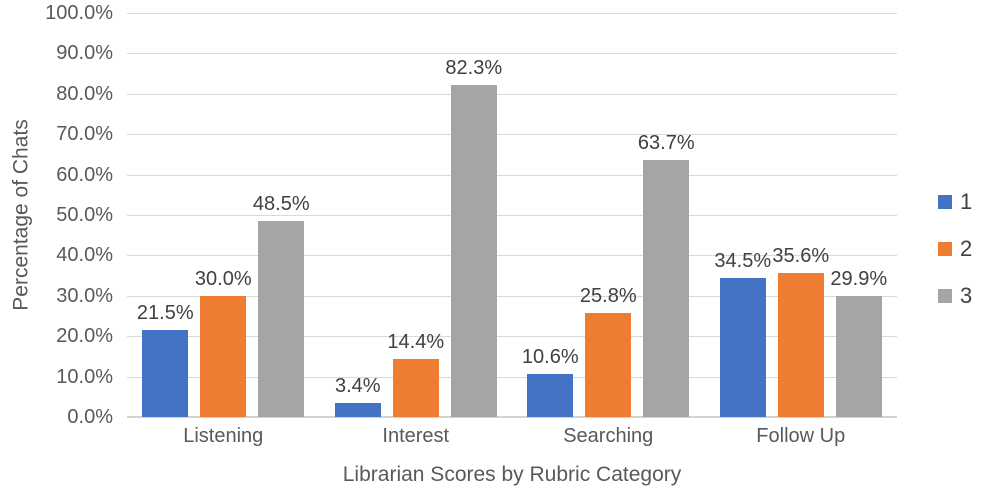 This screenshot has height=497, width=989. Describe the element at coordinates (608, 295) in the screenshot. I see `data-label-series2-searching: 25.8%` at that location.